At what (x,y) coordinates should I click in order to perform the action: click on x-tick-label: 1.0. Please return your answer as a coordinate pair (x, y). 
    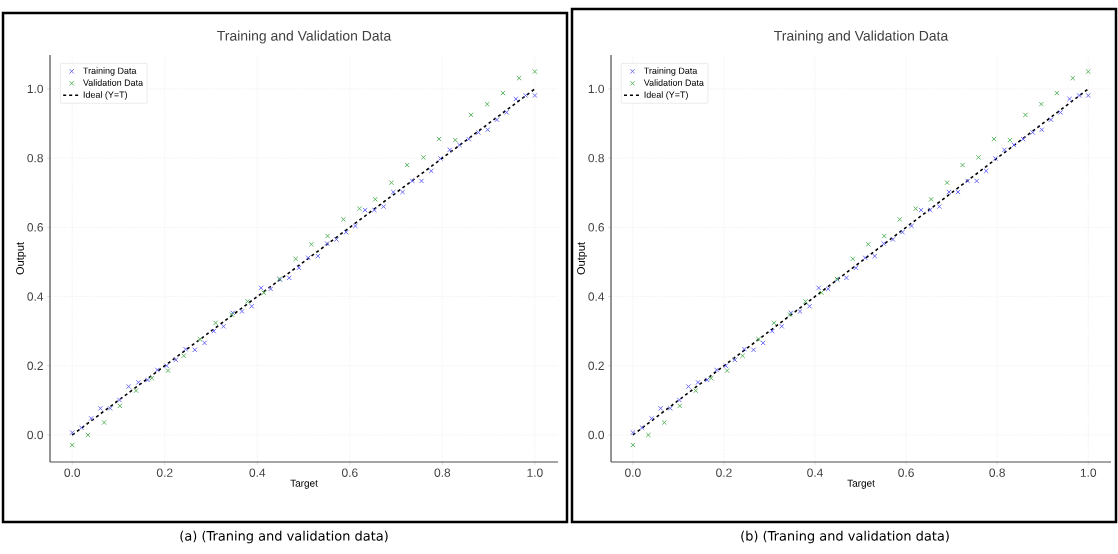
    Looking at the image, I should click on (535, 472).